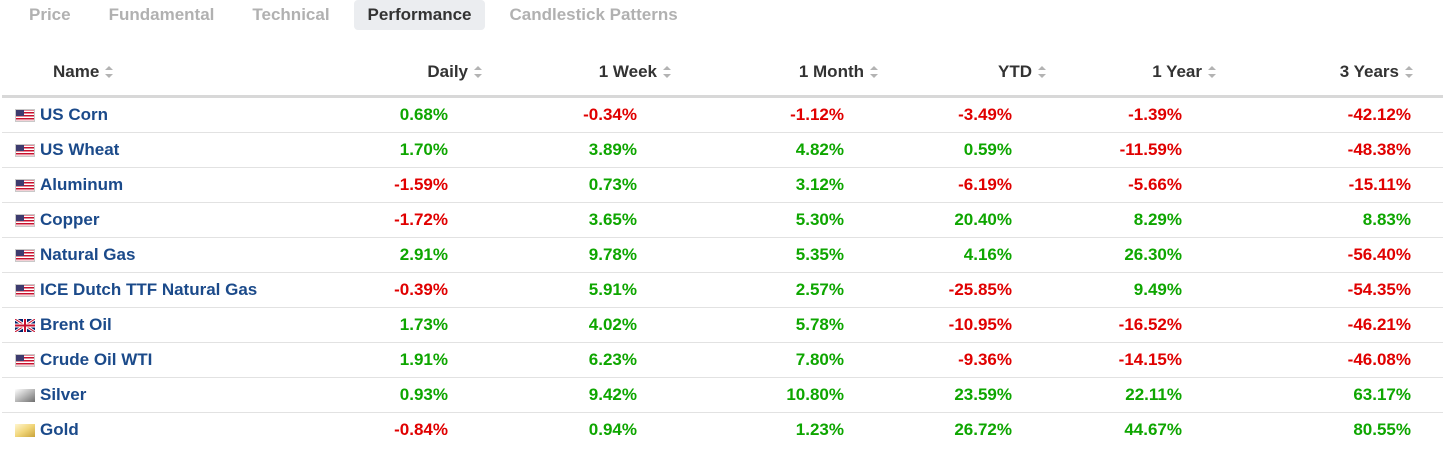 The height and width of the screenshot is (468, 1444). I want to click on instrument-link: US Corn, so click(74, 114).